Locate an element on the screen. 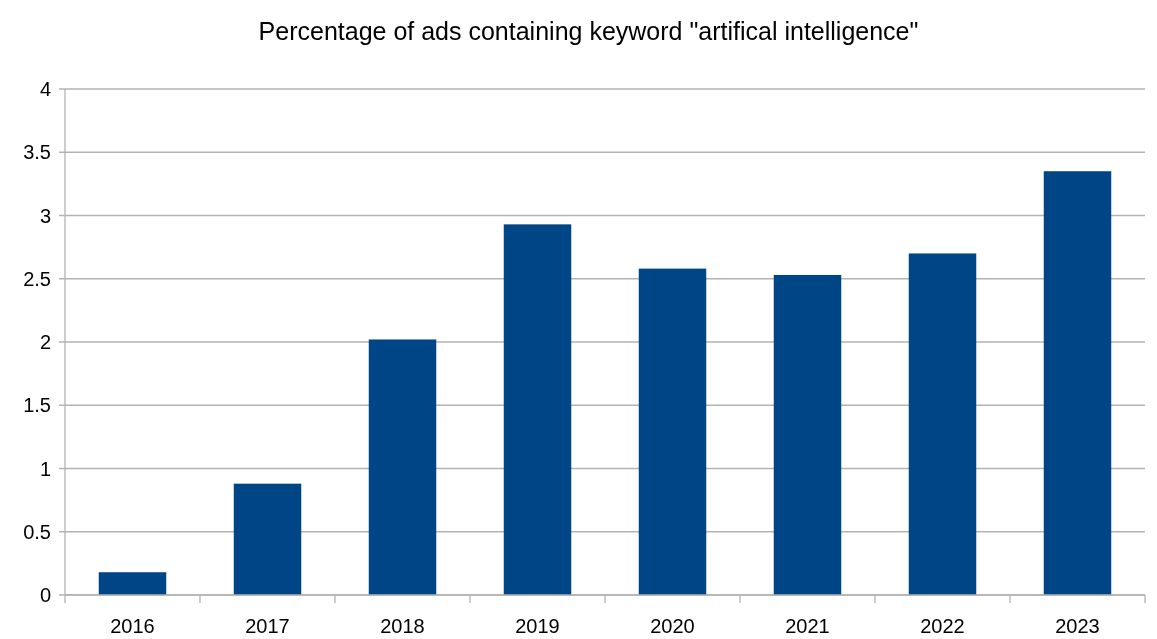  x-tick-label: 2017 is located at coordinates (267, 626).